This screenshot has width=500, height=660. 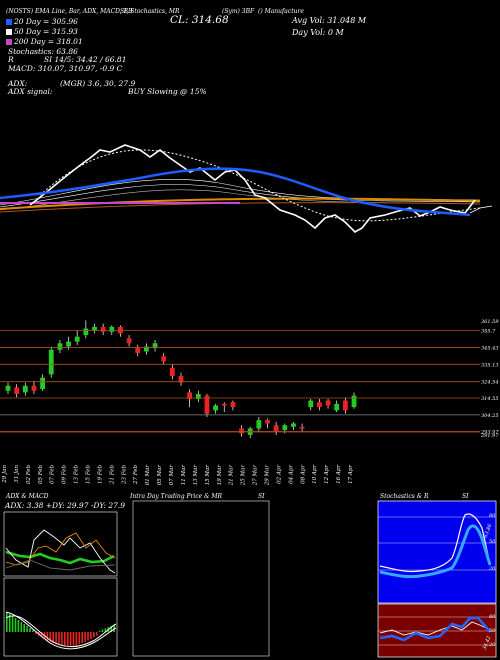 What do you see at coordinates (5, 474) in the screenshot?
I see `x-axis-label: 29 Jan` at bounding box center [5, 474].